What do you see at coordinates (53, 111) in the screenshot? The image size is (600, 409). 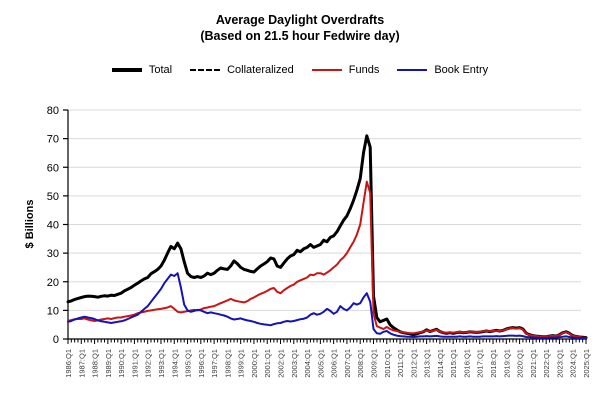 I see `y-tick-label: 80` at bounding box center [53, 111].